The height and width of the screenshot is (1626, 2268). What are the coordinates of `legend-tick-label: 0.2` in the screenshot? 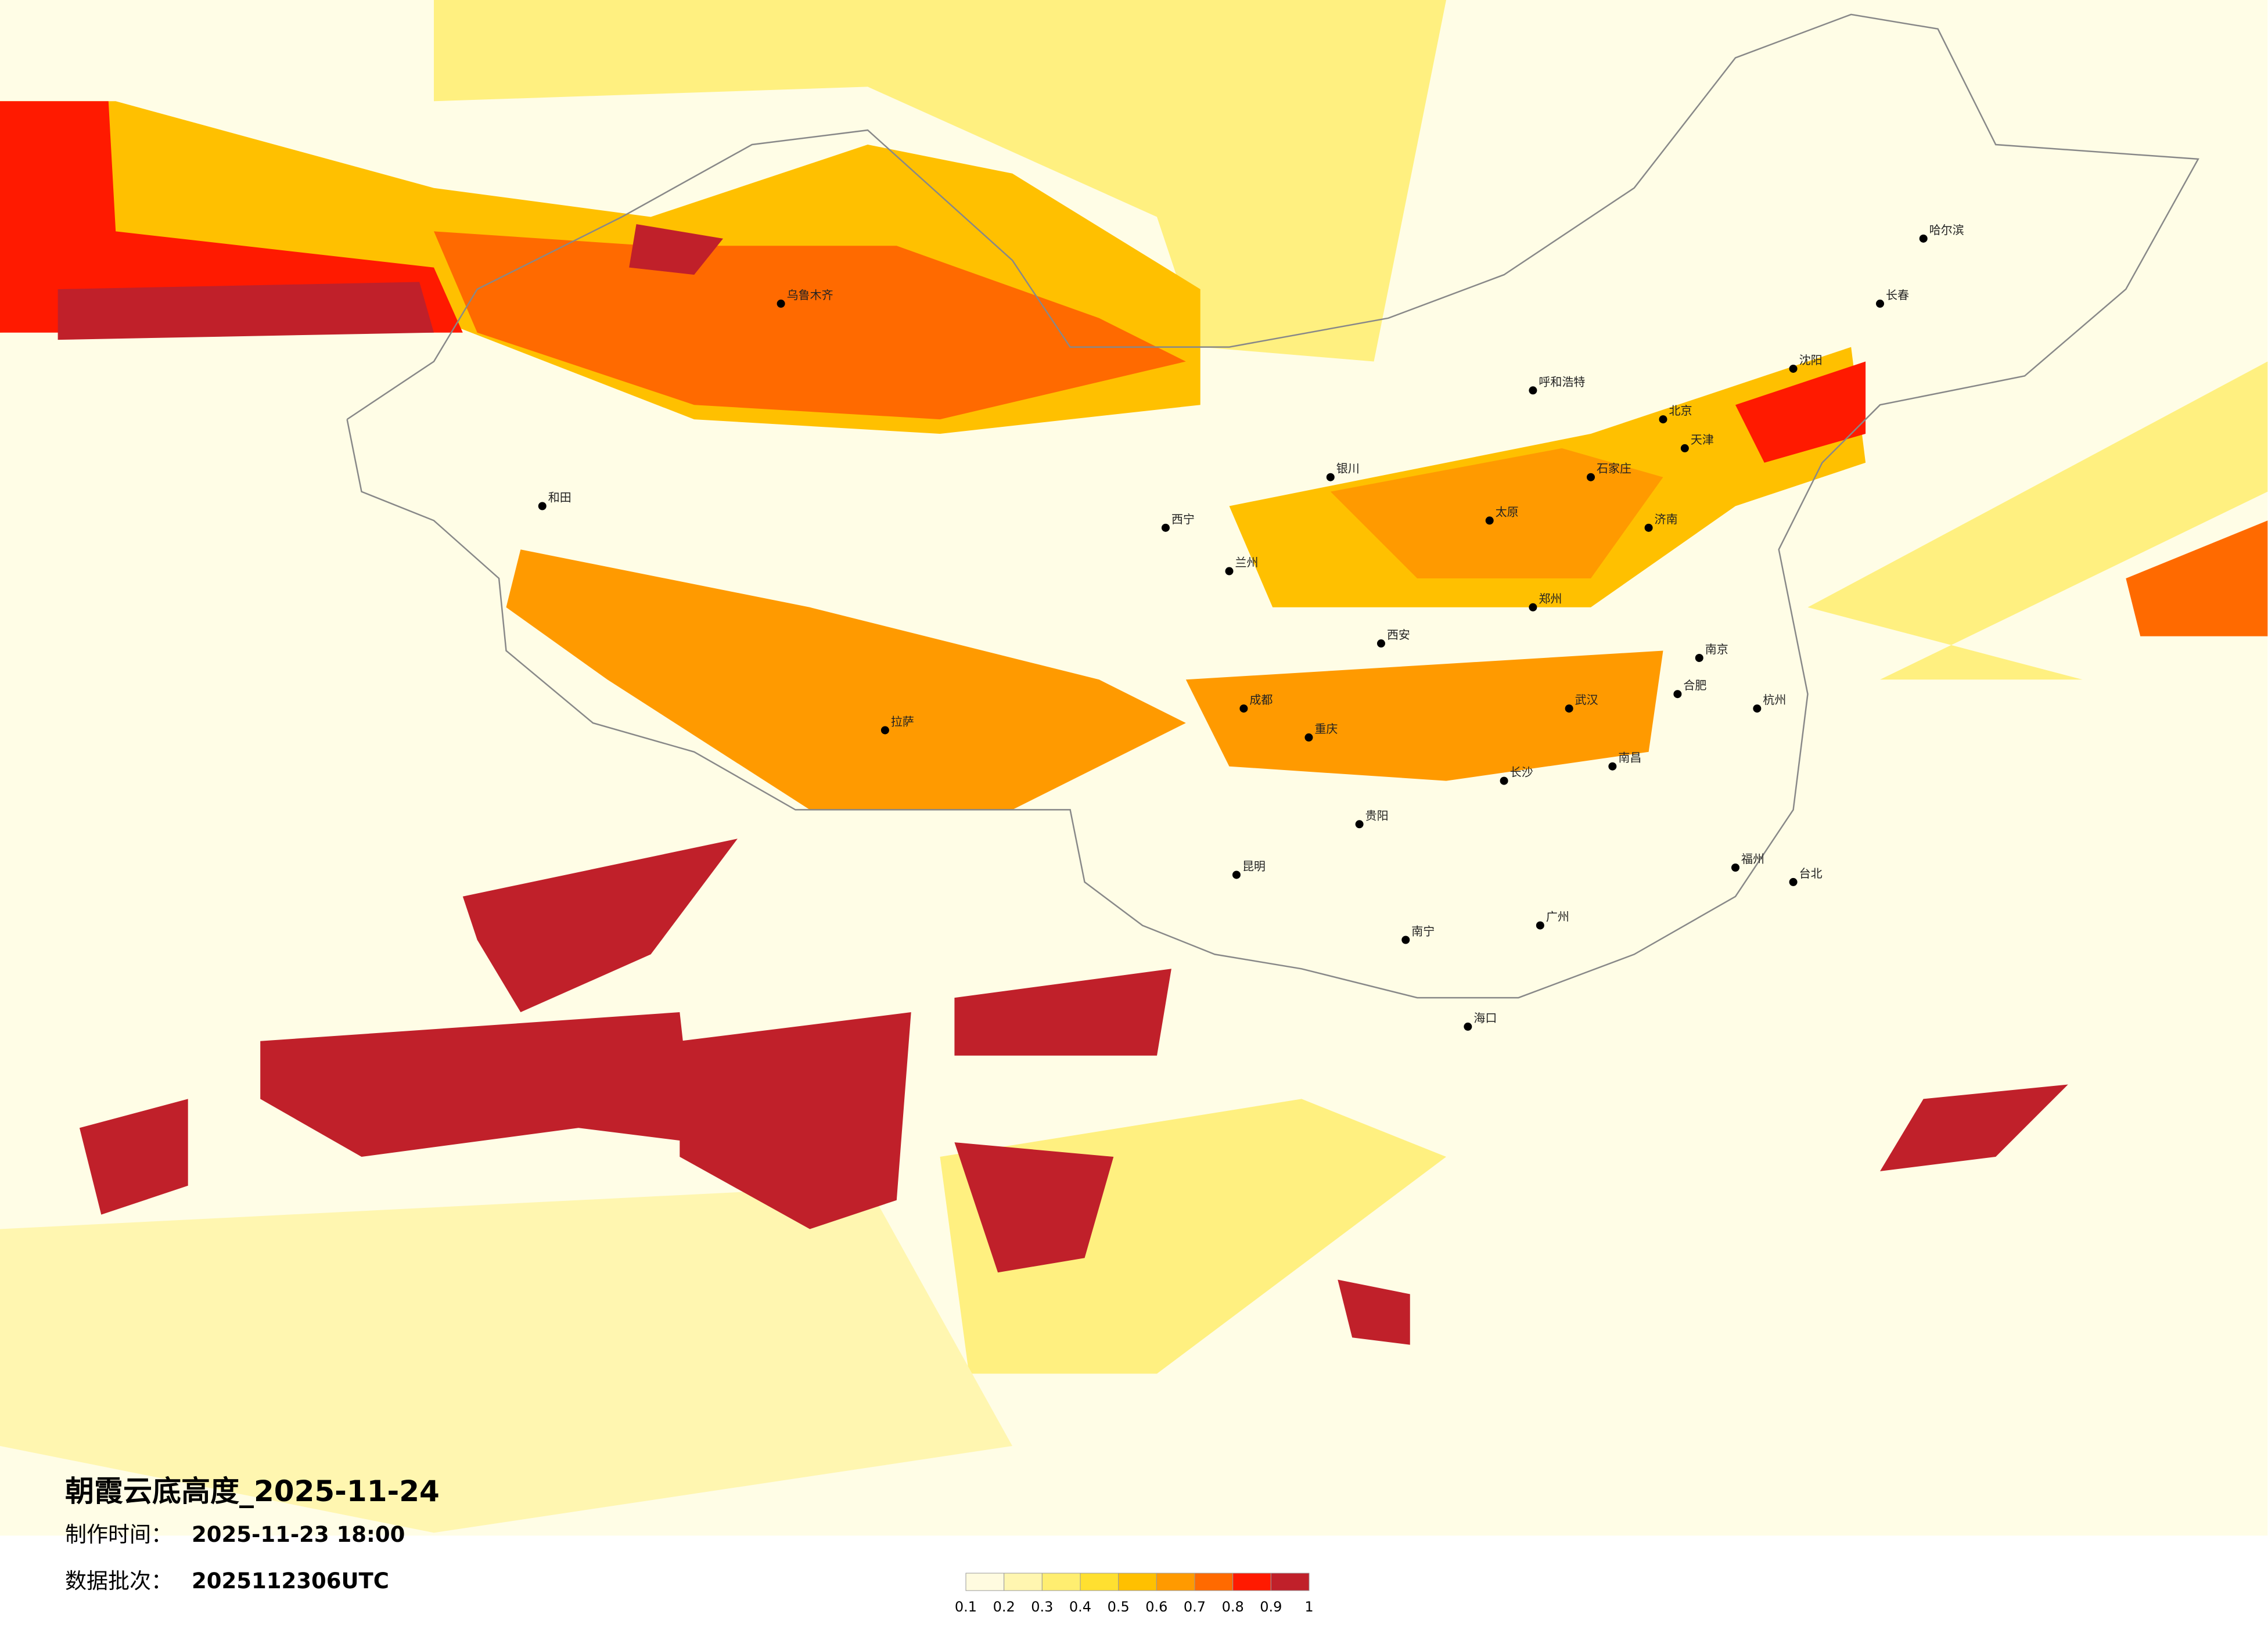 It's located at (1004, 1607).